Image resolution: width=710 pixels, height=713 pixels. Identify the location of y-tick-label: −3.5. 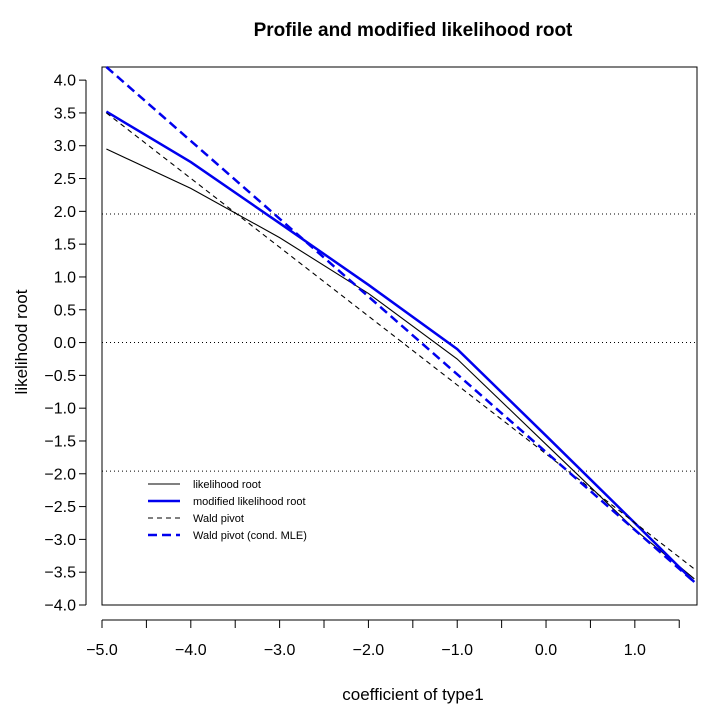
(60, 573).